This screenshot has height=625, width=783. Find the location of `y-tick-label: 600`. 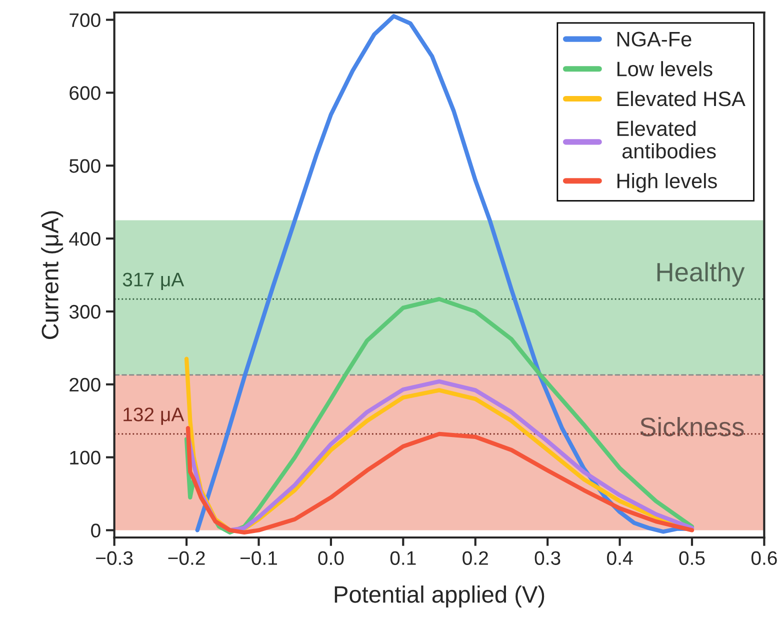

y-tick-label: 600 is located at coordinates (85, 93).